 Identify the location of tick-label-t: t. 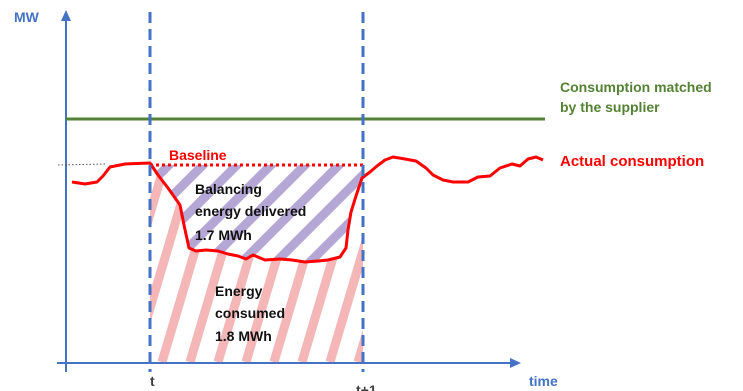
(152, 381).